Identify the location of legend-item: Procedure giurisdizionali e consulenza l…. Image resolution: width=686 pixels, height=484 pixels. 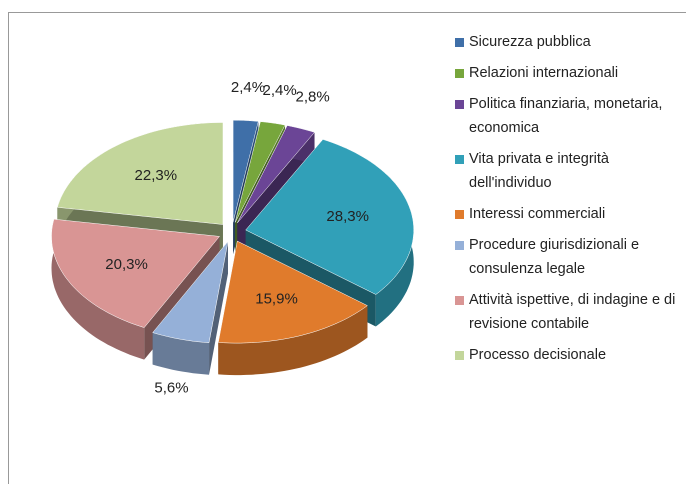
(567, 257).